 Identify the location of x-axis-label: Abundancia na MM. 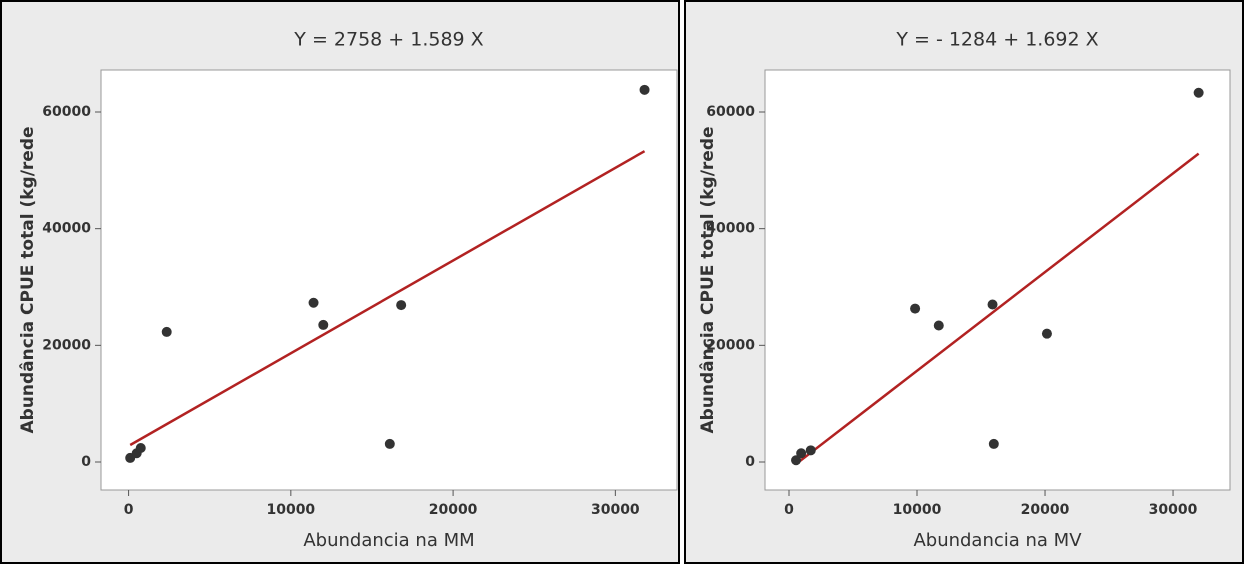
(388, 540).